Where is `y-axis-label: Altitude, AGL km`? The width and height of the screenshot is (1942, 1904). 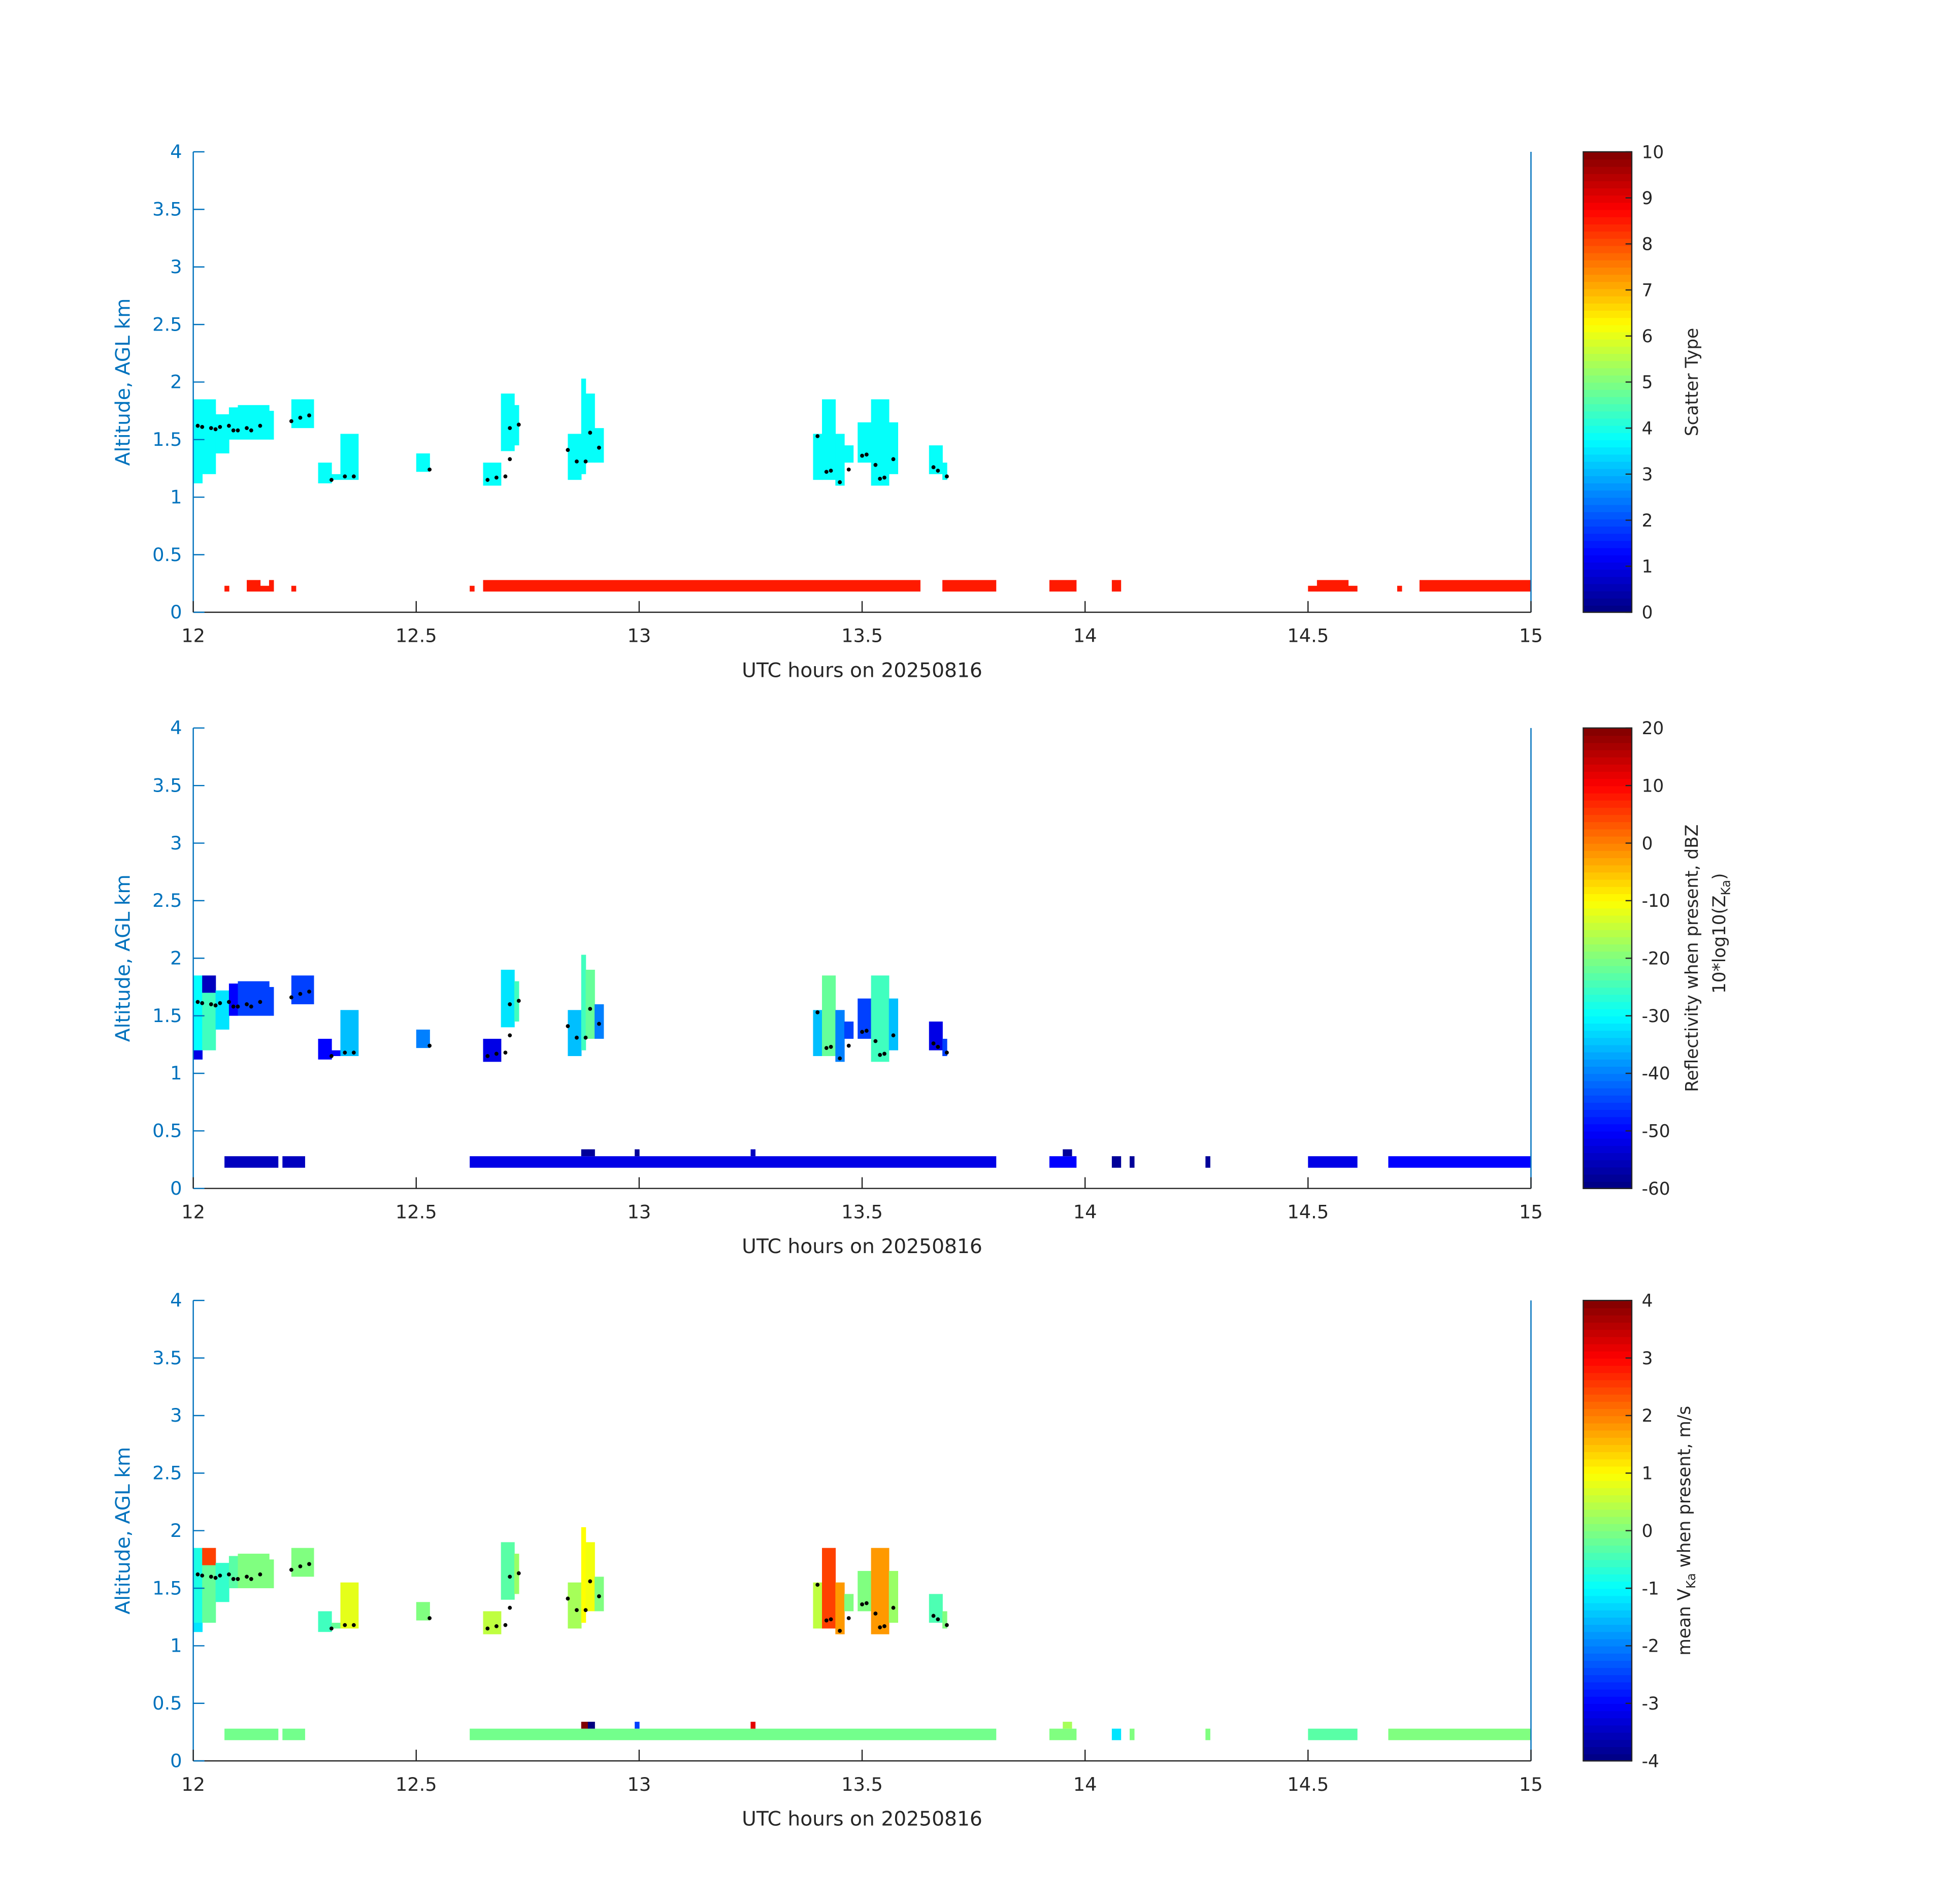 y-axis-label: Altitude, AGL km is located at coordinates (123, 1531).